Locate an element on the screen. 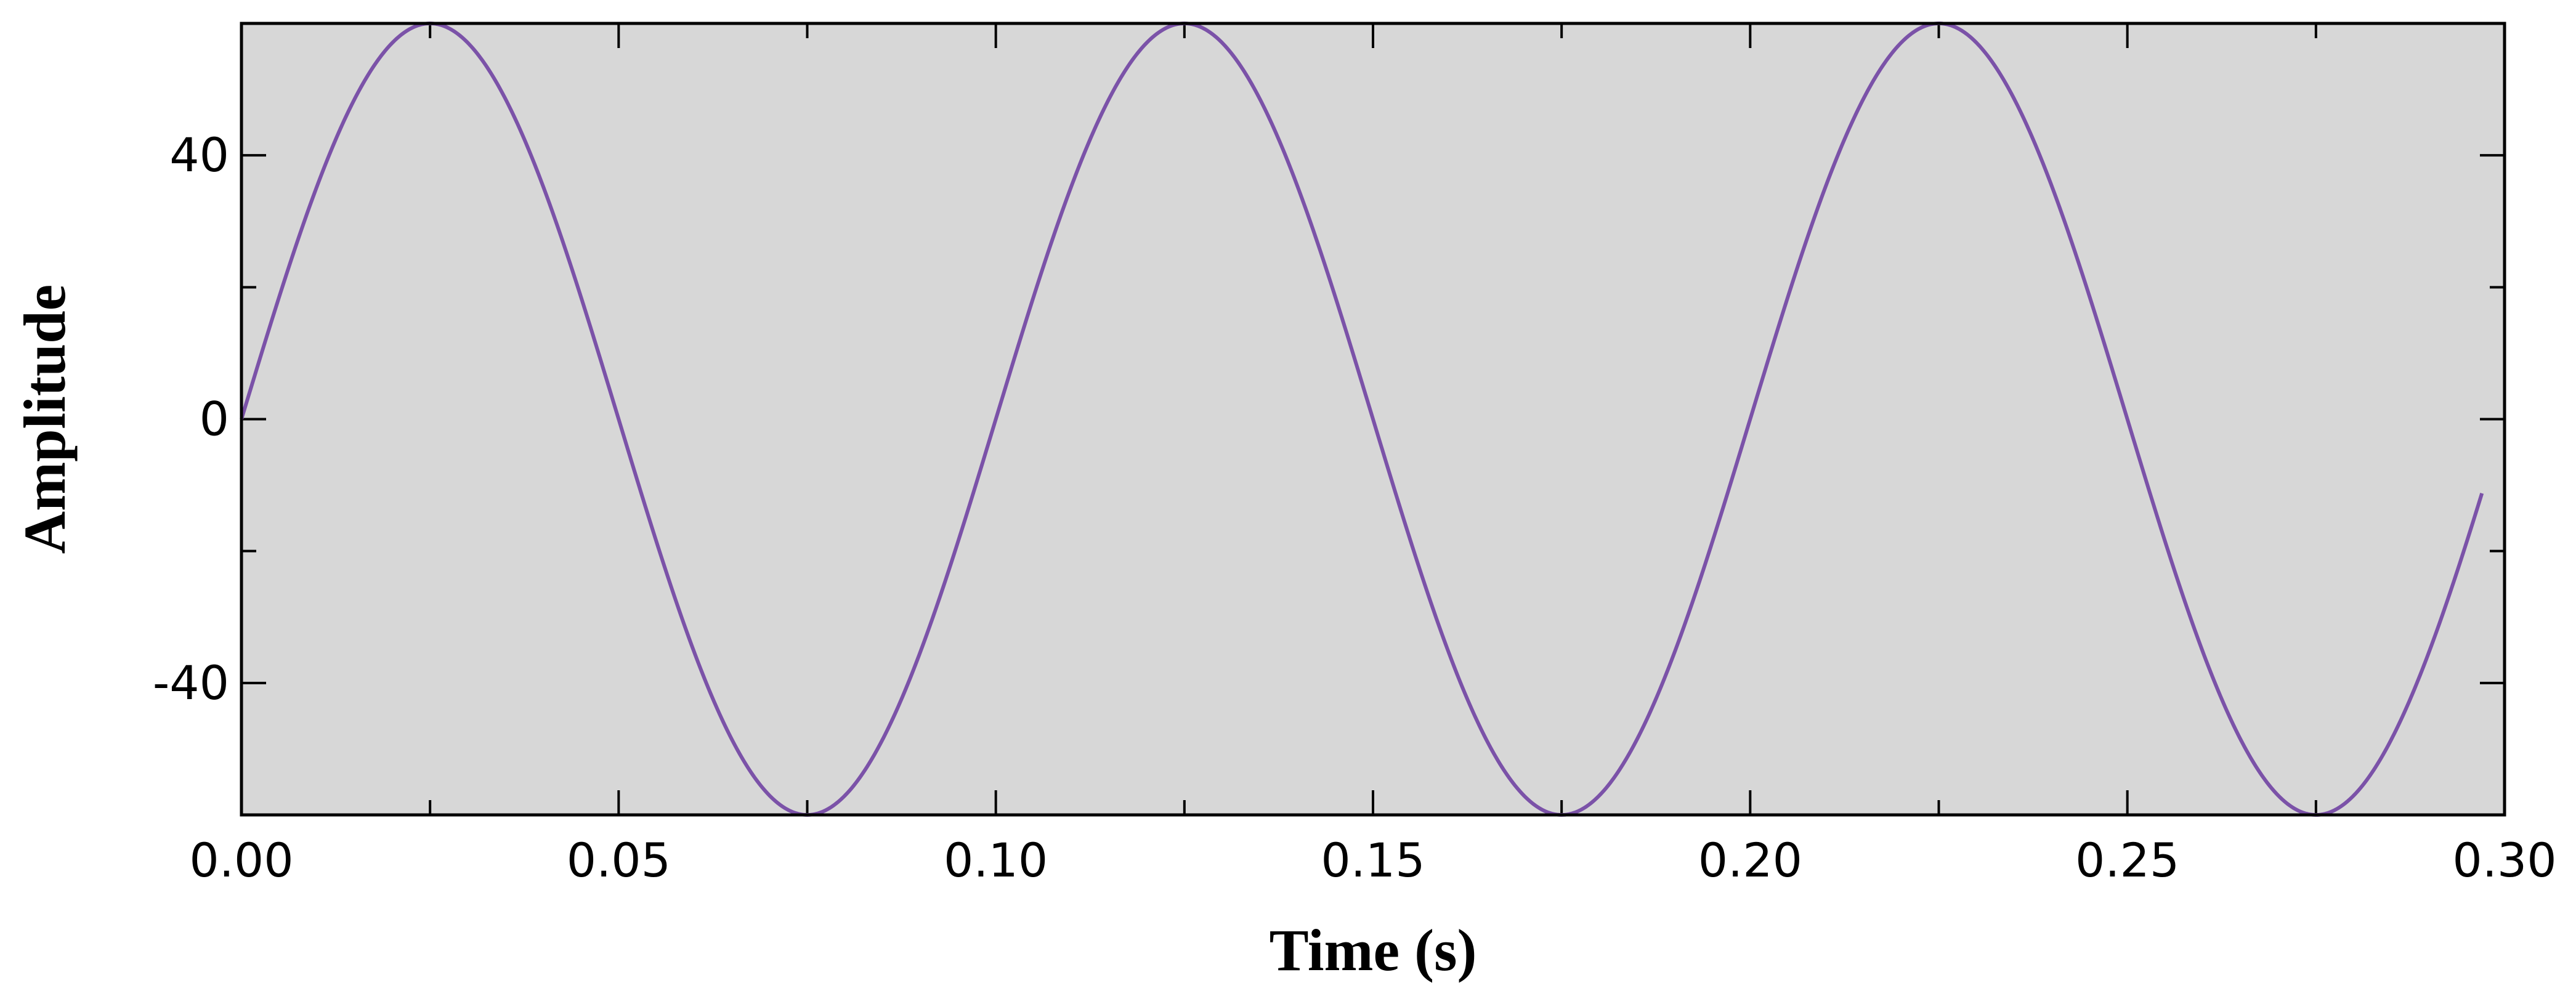  y-axis-tick-labels: -40 0 40 is located at coordinates (191, 419).